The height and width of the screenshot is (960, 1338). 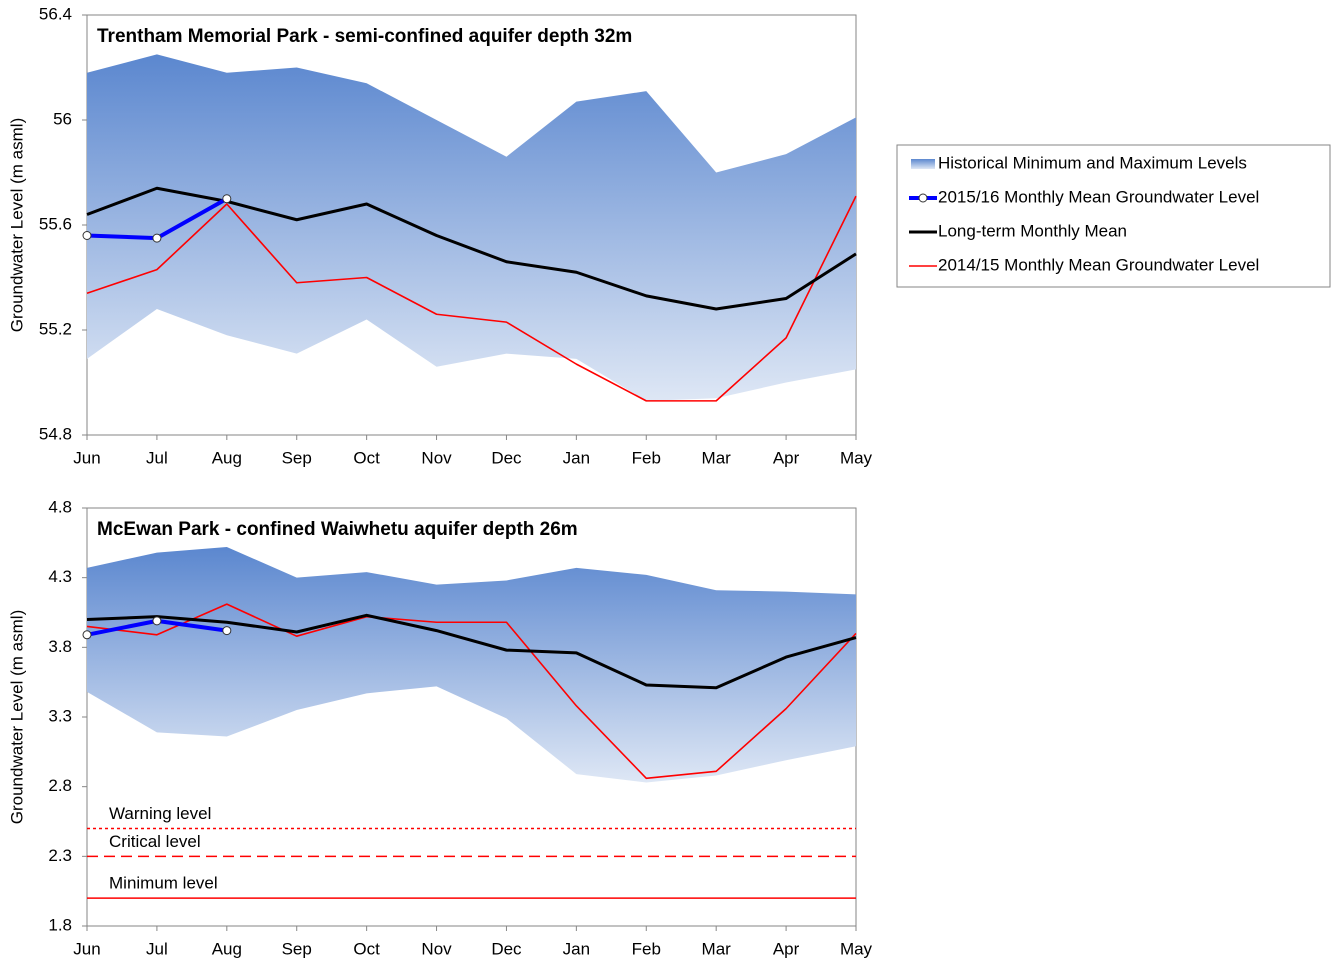 What do you see at coordinates (923, 198) in the screenshot?
I see `legend-marker` at bounding box center [923, 198].